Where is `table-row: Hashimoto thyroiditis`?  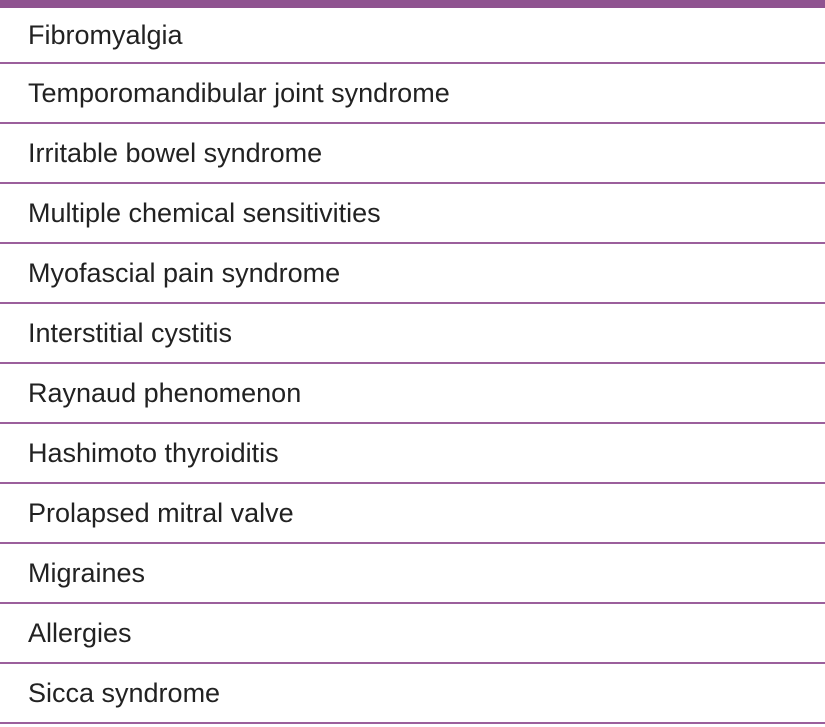
table-row: Hashimoto thyroiditis is located at coordinates (412, 454).